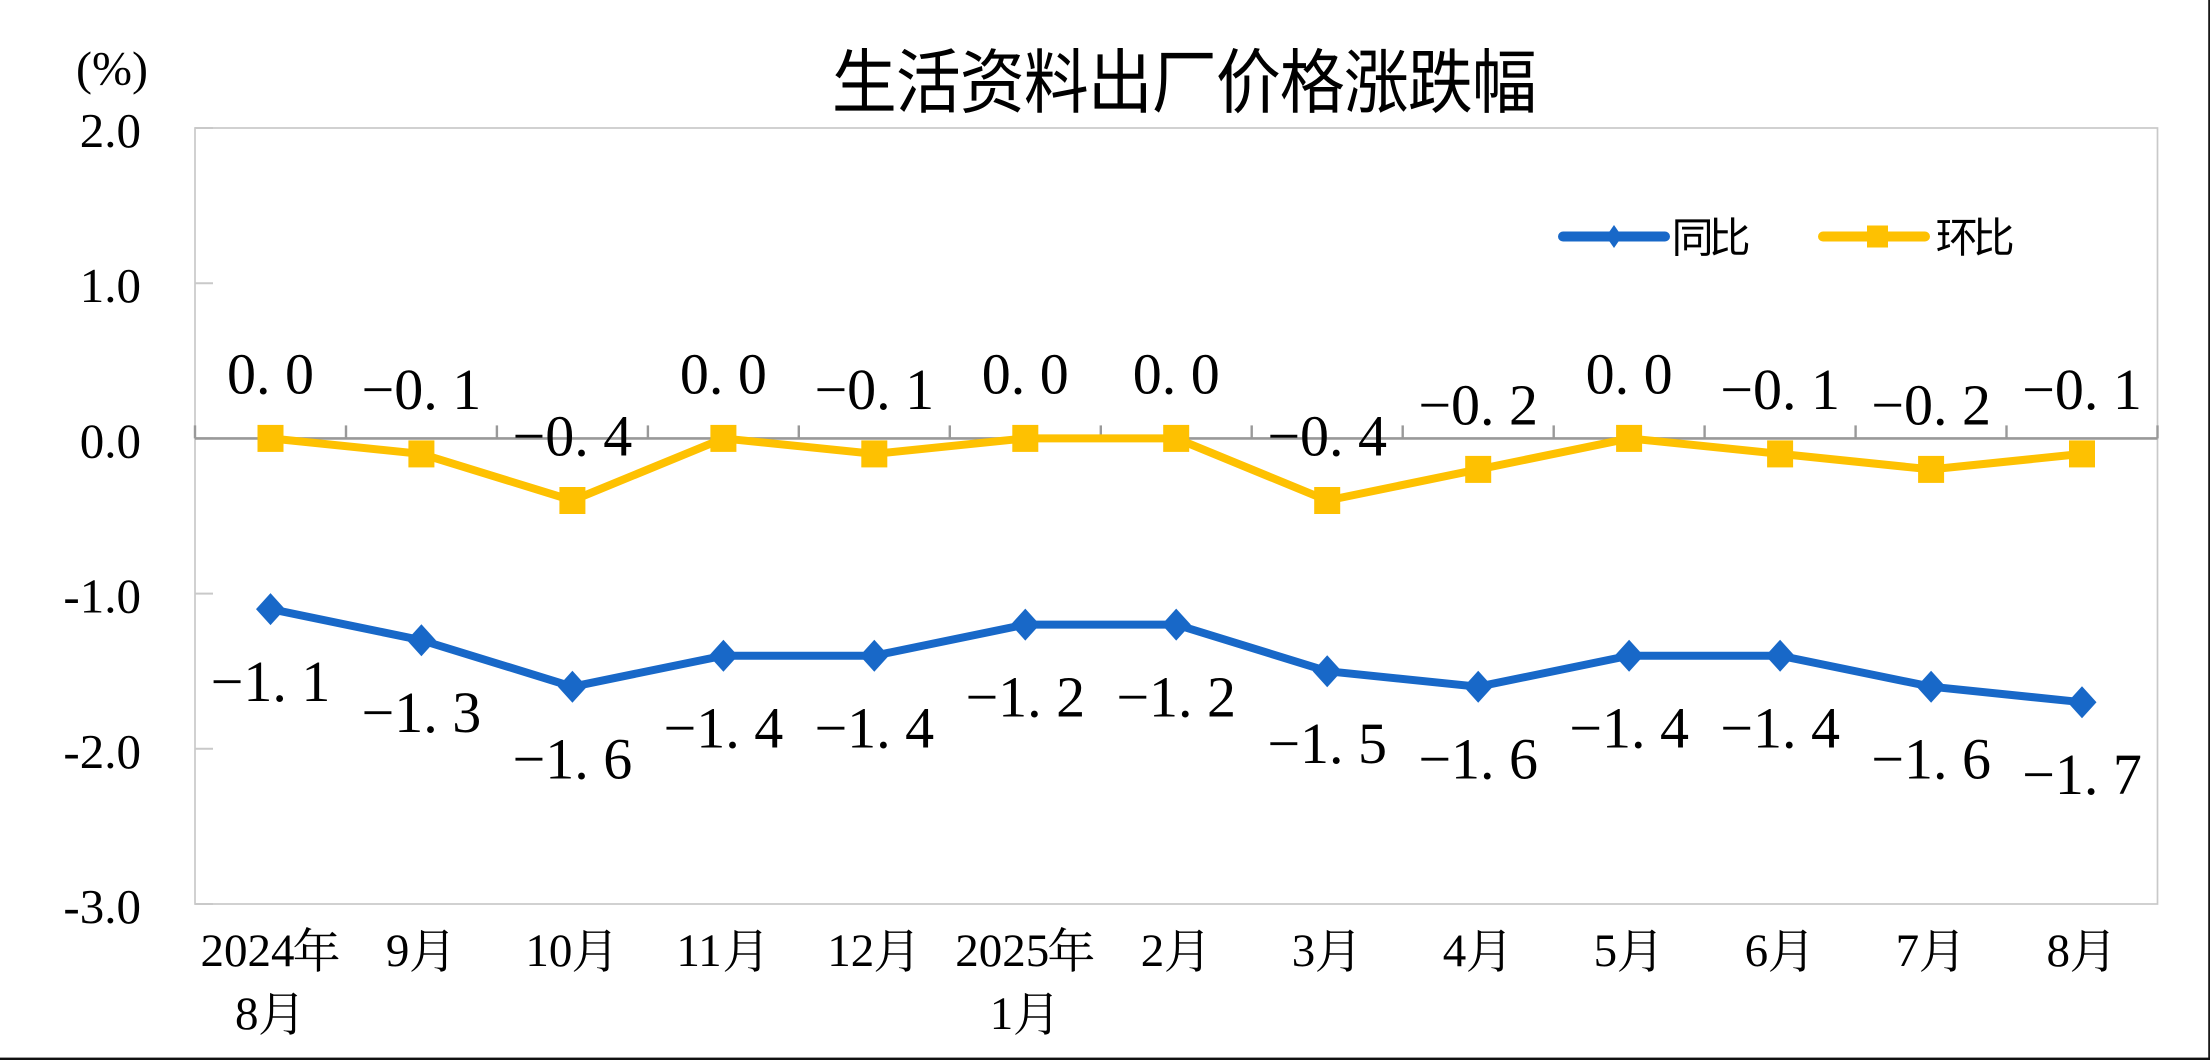  Describe the element at coordinates (110, 130) in the screenshot. I see `svg-text: 2.0` at that location.